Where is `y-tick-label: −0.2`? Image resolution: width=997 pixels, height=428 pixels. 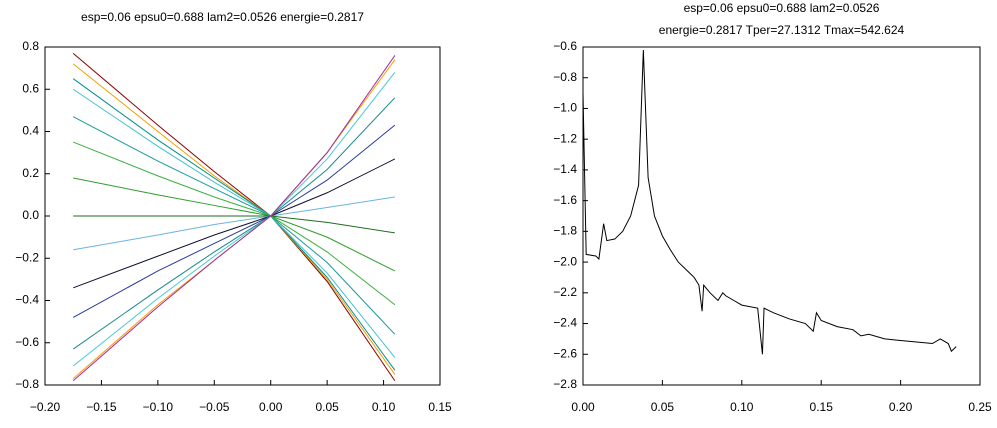 y-tick-label: −0.2 is located at coordinates (27, 257).